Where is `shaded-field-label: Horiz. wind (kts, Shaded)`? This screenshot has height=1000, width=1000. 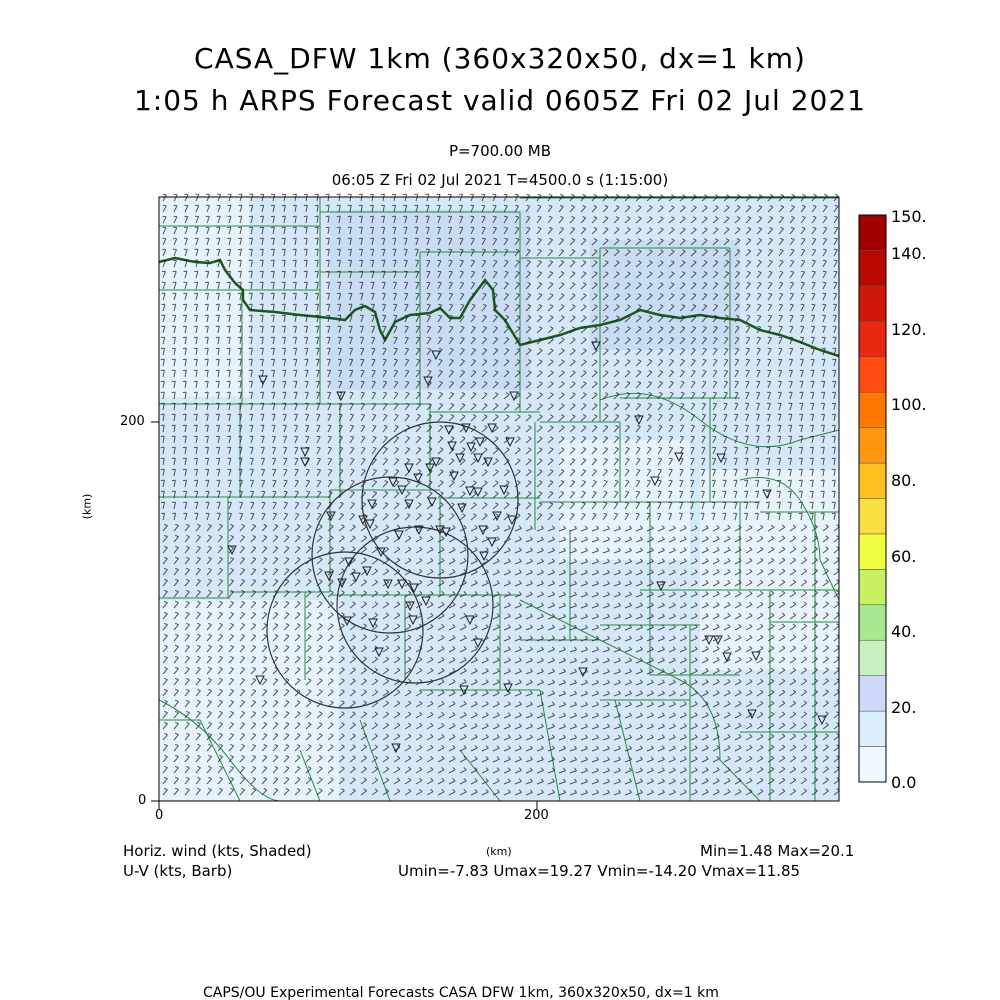
shaded-field-label: Horiz. wind (kts, Shaded) is located at coordinates (217, 851).